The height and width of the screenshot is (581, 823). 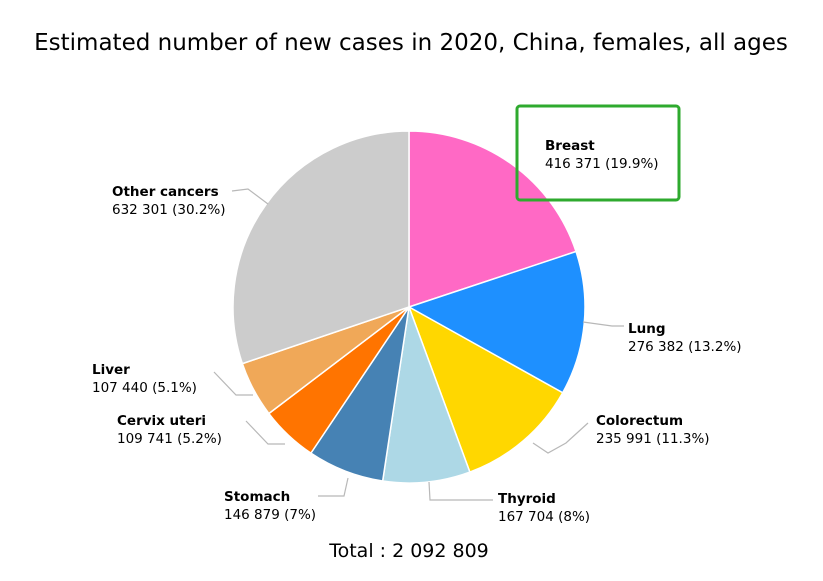 I want to click on slice-label-name: Colorectum, so click(x=639, y=421).